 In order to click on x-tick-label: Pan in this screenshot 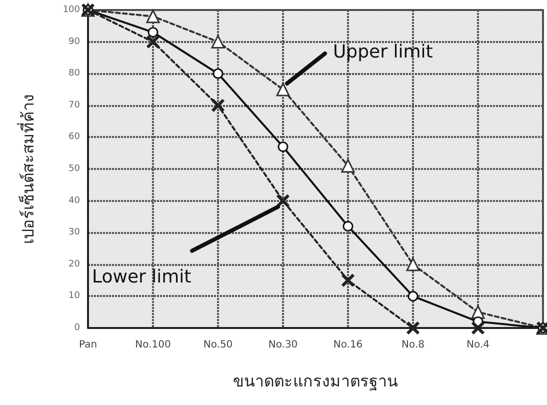, I will do `click(88, 345)`.